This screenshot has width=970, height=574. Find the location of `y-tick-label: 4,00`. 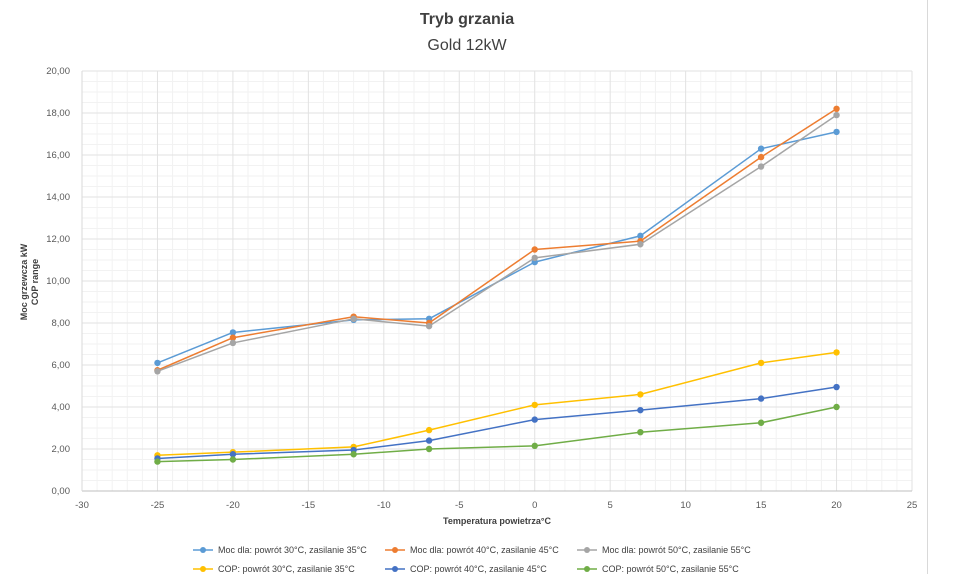

y-tick-label: 4,00 is located at coordinates (61, 407).